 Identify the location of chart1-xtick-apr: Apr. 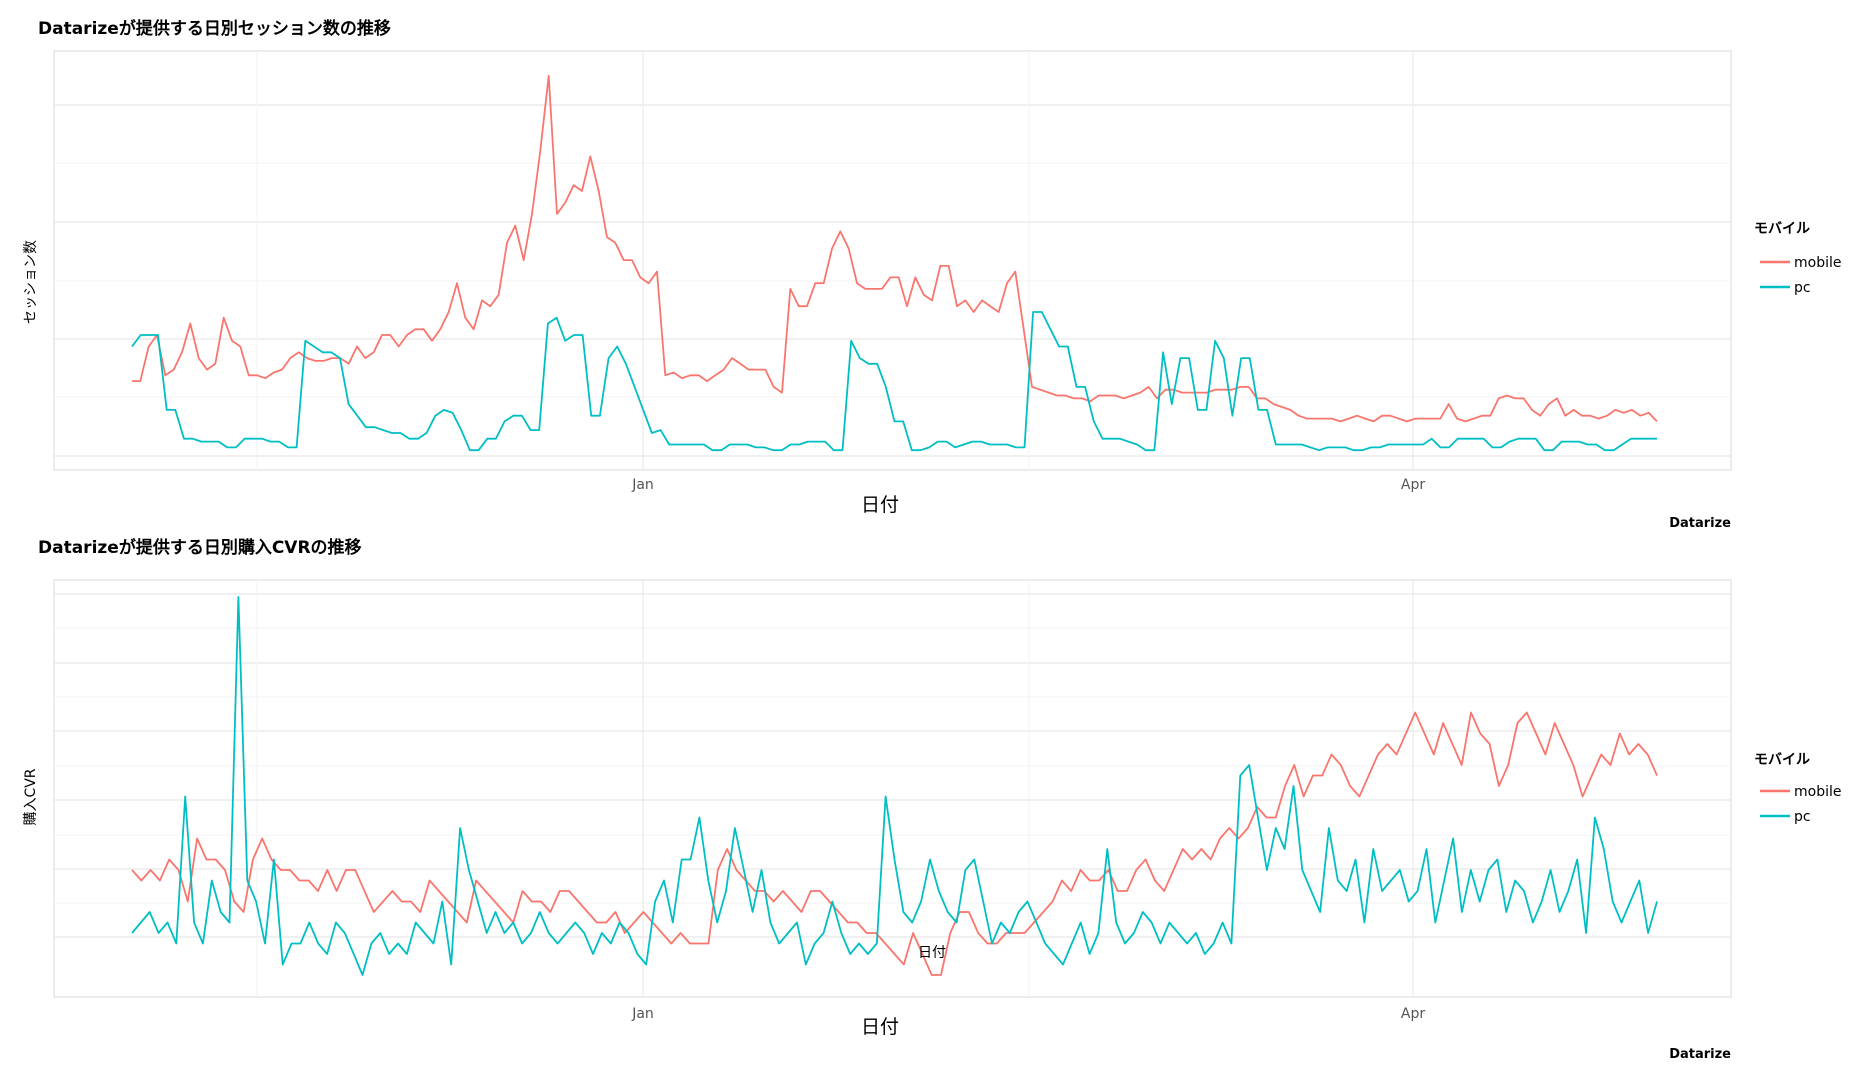
(1413, 485).